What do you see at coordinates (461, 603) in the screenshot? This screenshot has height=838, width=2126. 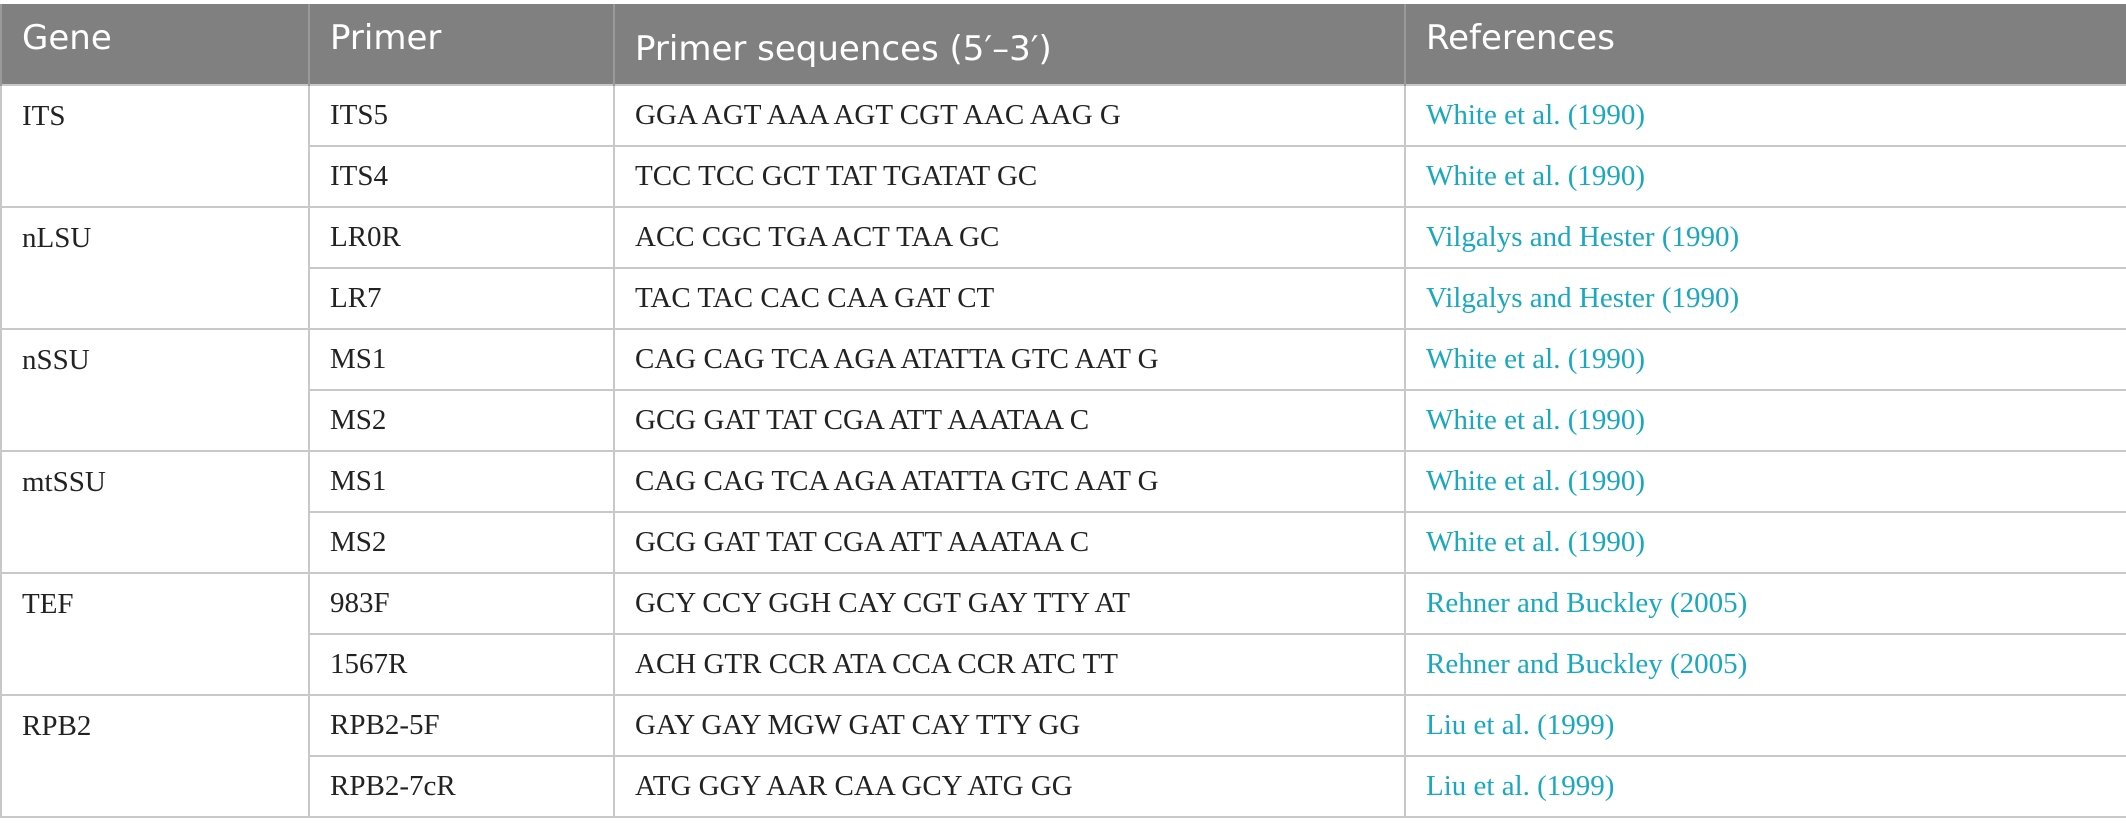 I see `primer-cell: 983F` at bounding box center [461, 603].